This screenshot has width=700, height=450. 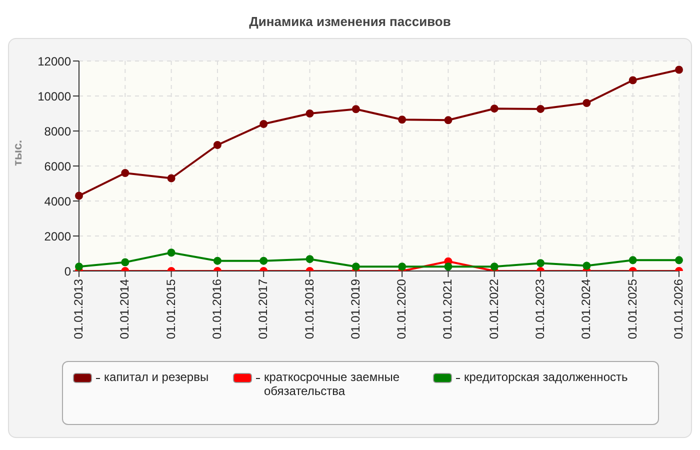 I want to click on y-tick-label: 6000, so click(x=58, y=166).